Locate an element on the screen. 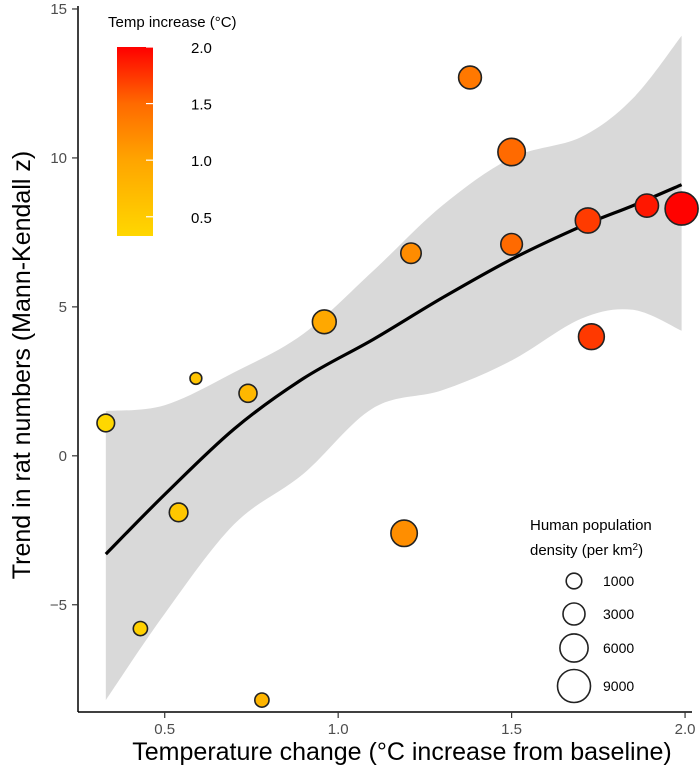 The height and width of the screenshot is (776, 700). x-tick-label: 2.0 is located at coordinates (685, 729).